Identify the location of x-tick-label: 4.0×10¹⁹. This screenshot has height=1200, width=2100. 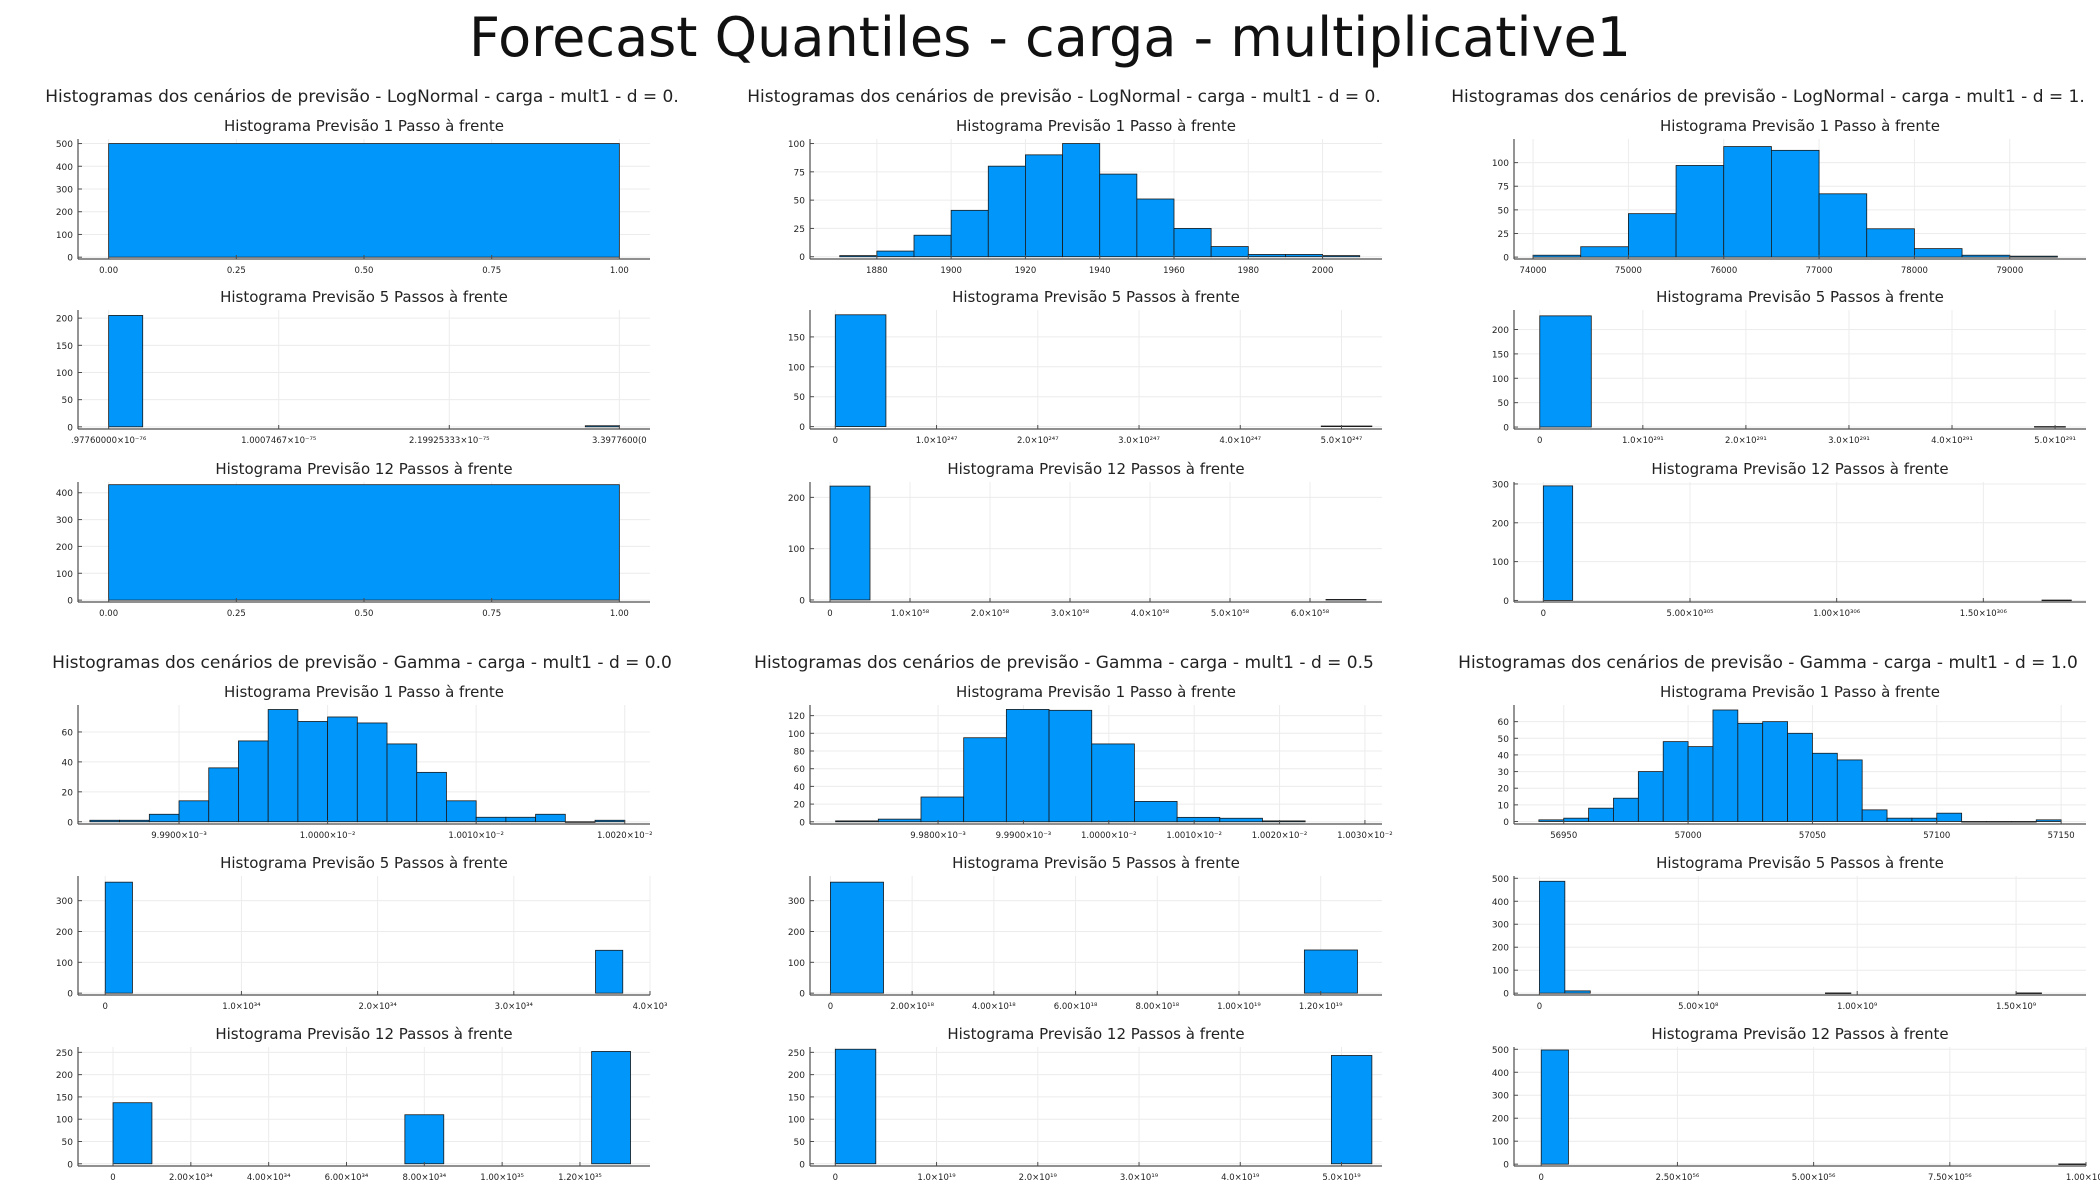
(1240, 1178).